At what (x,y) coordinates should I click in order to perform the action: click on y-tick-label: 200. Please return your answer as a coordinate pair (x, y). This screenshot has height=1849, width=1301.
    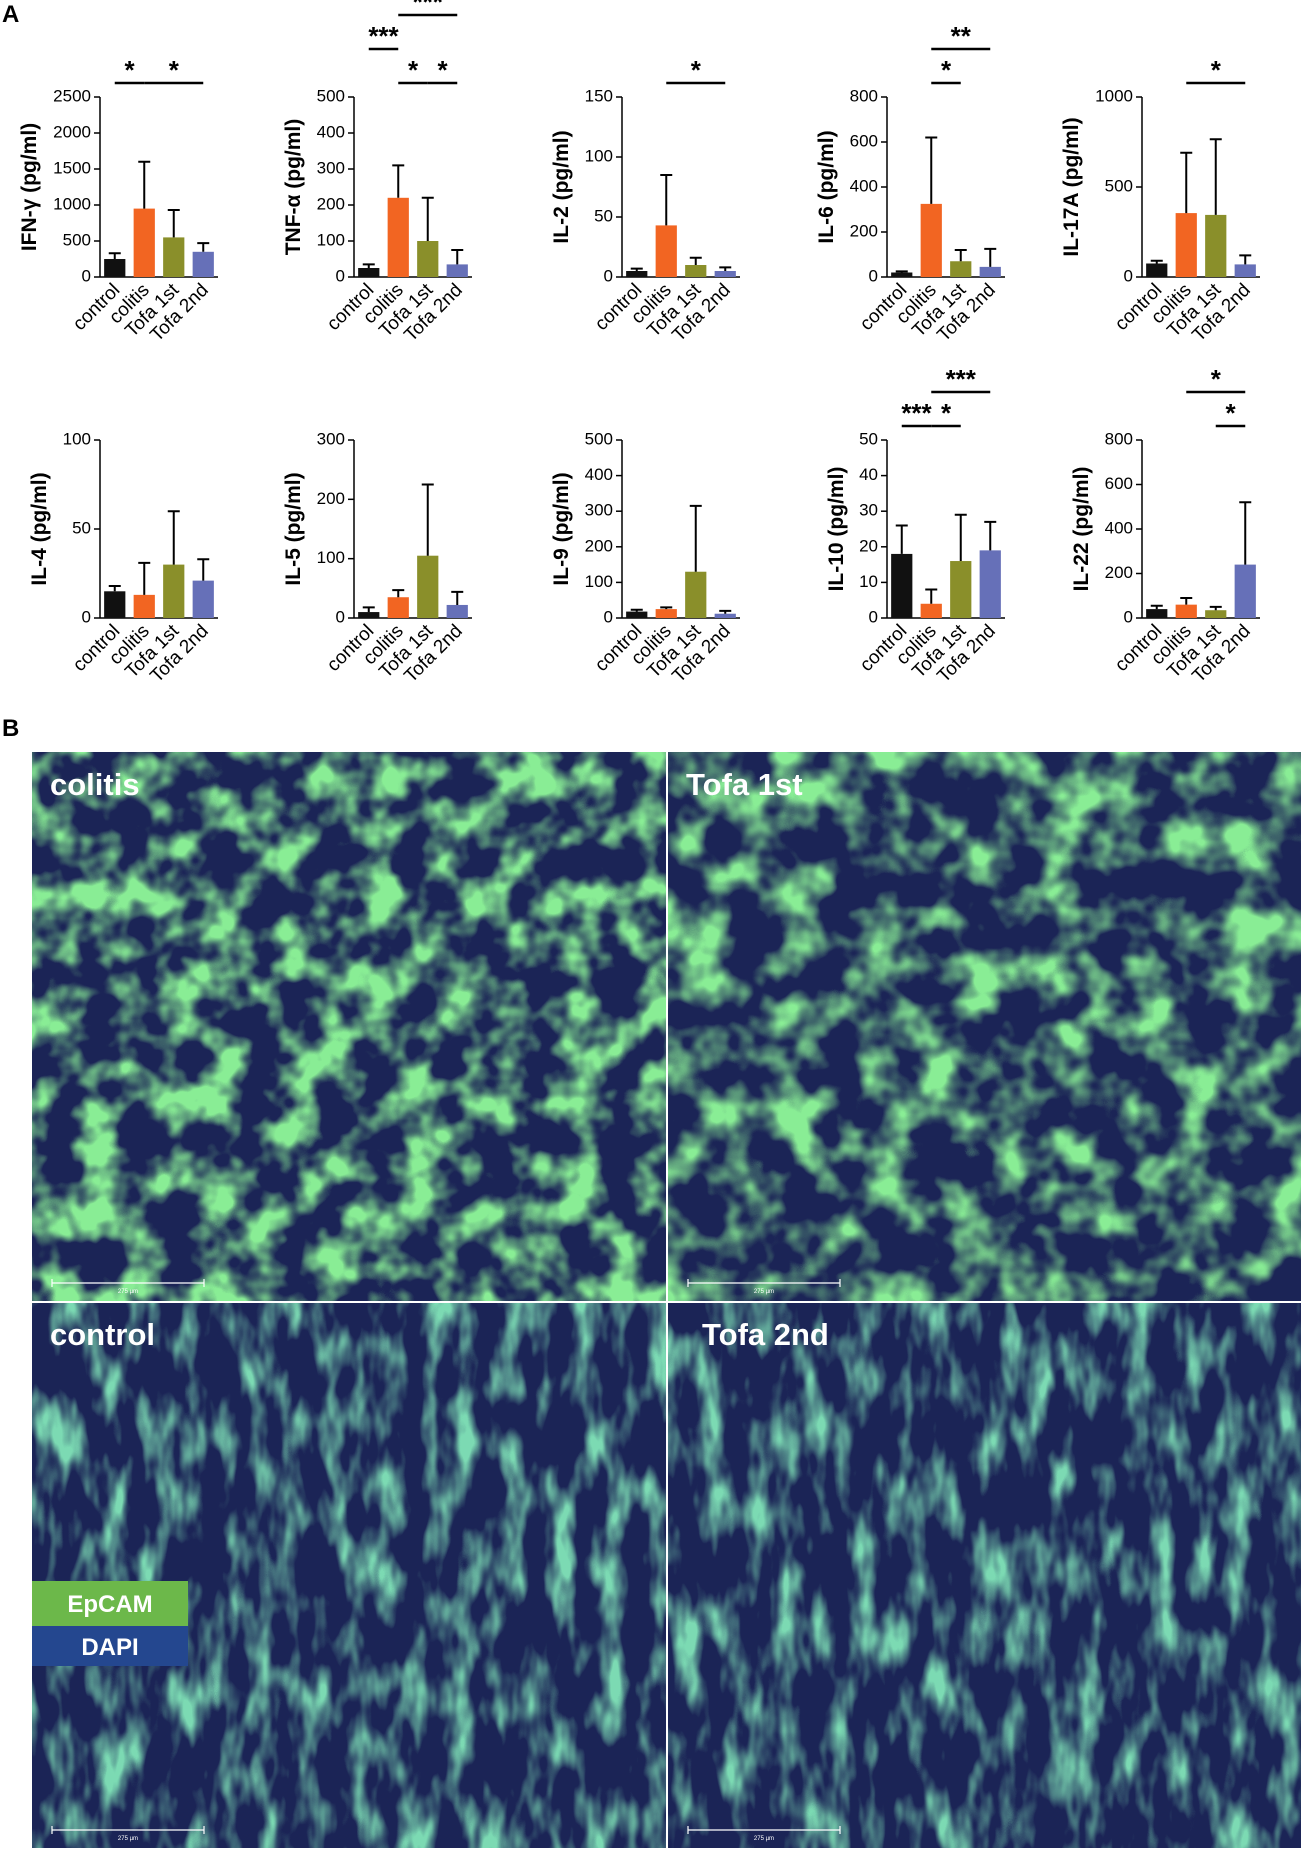
    Looking at the image, I should click on (331, 498).